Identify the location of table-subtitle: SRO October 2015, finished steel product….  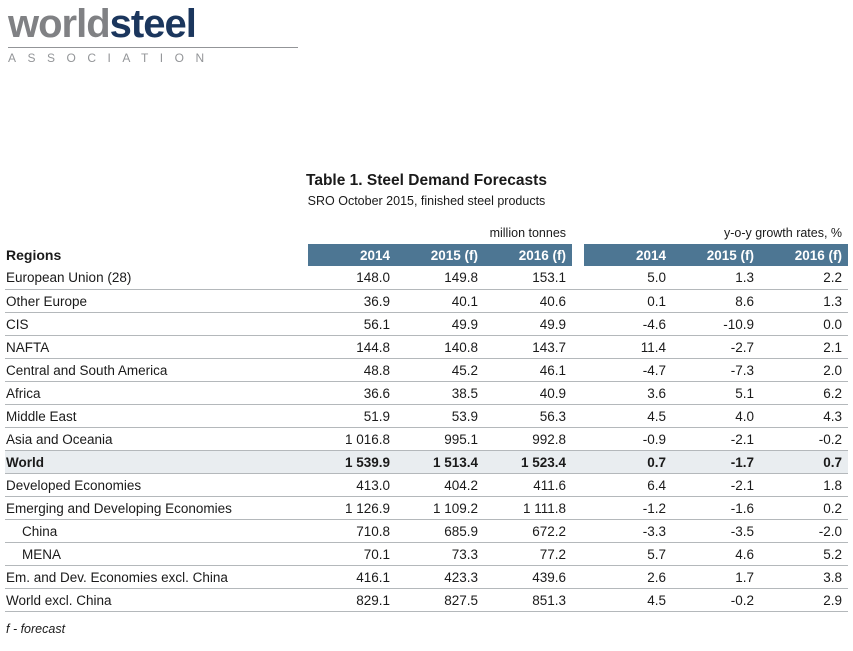
(426, 201).